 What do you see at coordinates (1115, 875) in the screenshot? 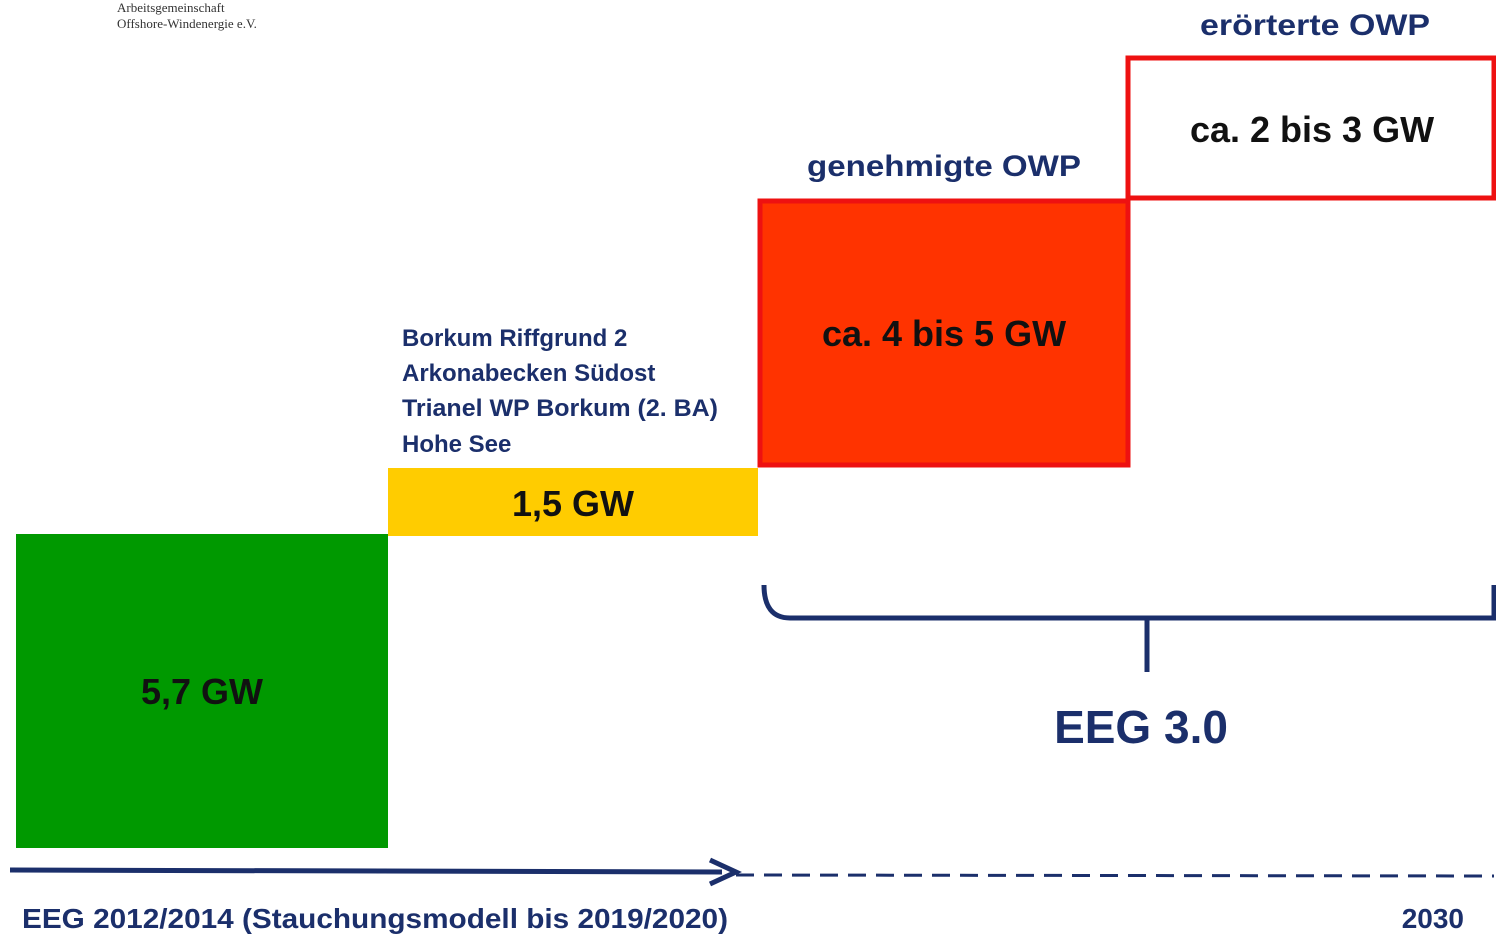
I see `timeline-dashed` at bounding box center [1115, 875].